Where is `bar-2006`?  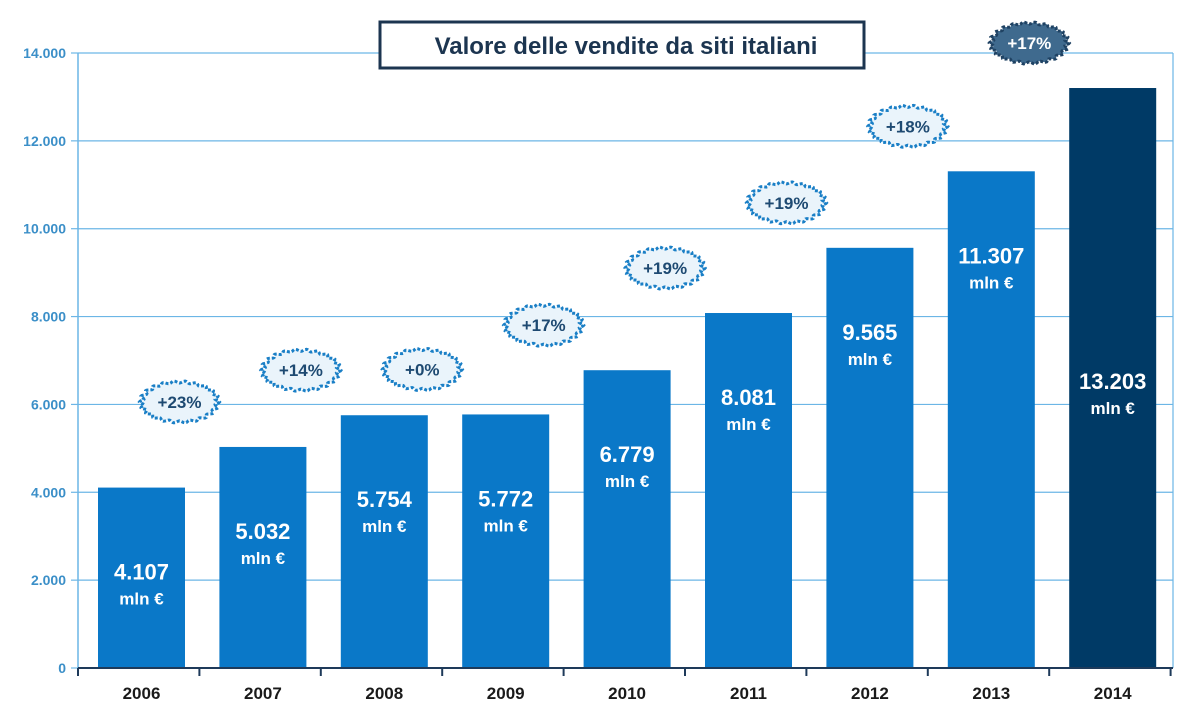
bar-2006 is located at coordinates (141, 577).